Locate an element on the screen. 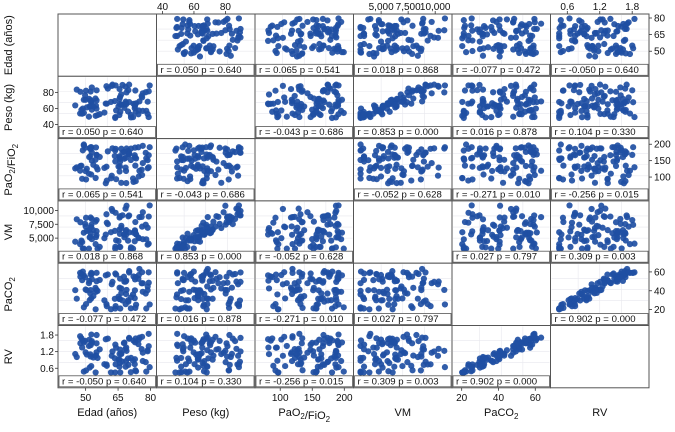  right-tick-label: 150 is located at coordinates (662, 161).